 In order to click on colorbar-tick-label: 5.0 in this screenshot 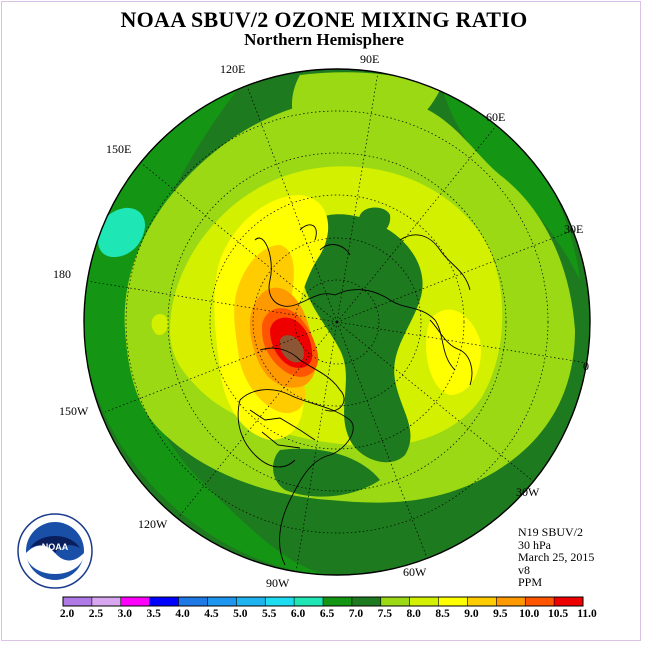, I will do `click(240, 614)`.